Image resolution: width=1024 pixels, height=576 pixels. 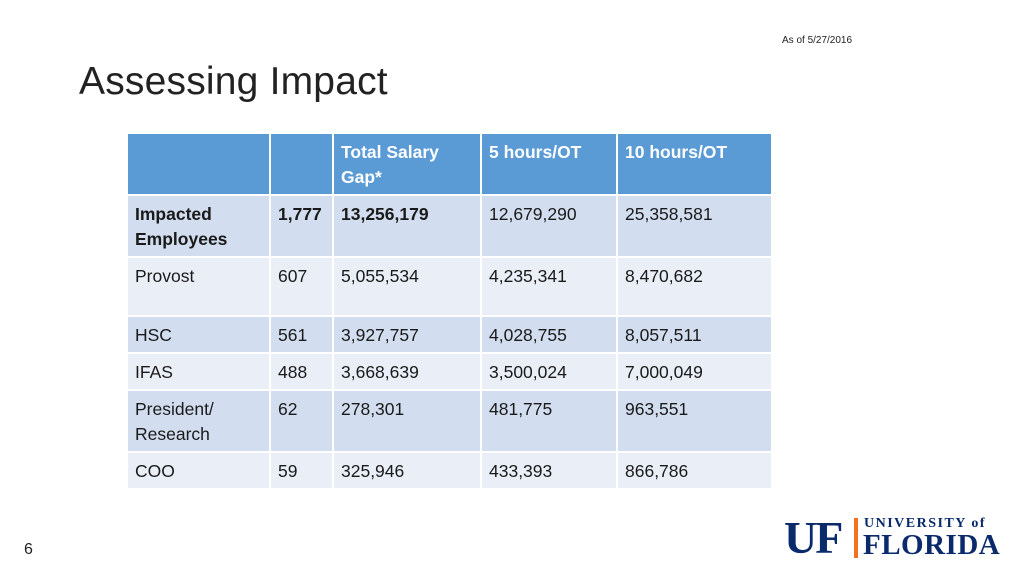 I want to click on row-5-hours-ot: 3,500,024, so click(x=549, y=372).